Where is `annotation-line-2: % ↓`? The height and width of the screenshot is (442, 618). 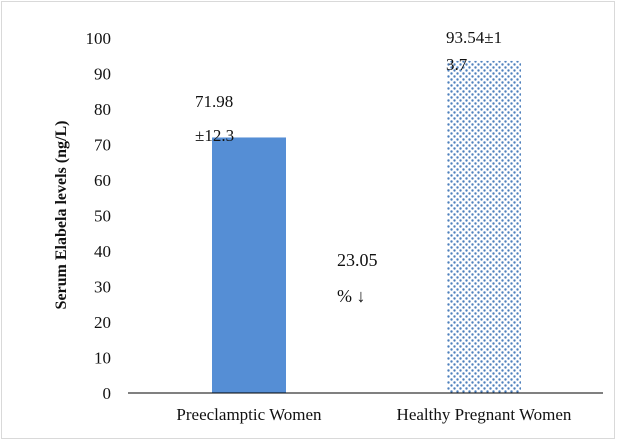 annotation-line-2: % ↓ is located at coordinates (351, 296).